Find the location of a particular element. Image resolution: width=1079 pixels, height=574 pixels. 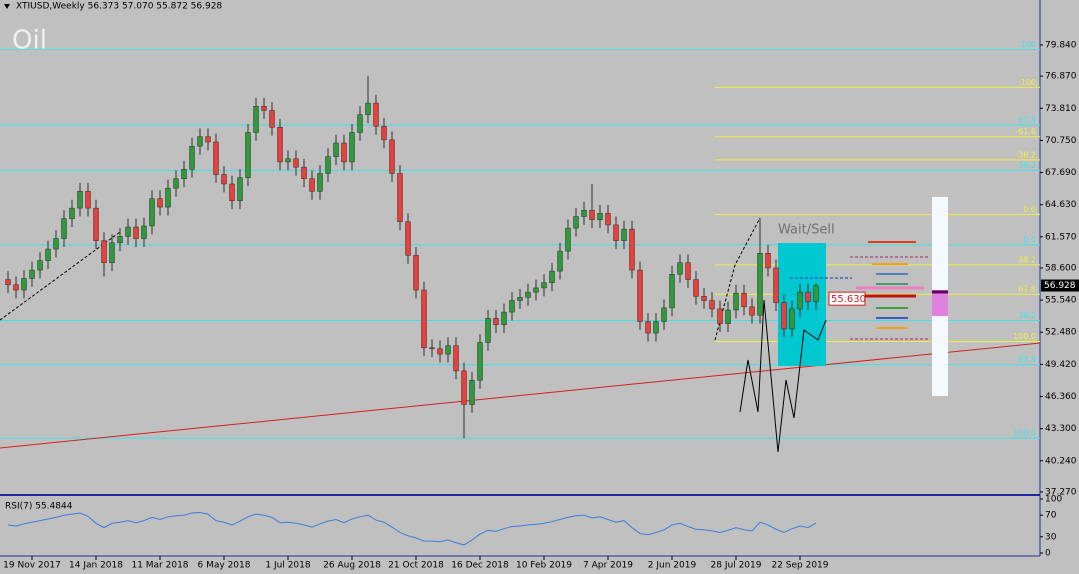

x-tick-label: 21 Oct 2018 is located at coordinates (416, 566).